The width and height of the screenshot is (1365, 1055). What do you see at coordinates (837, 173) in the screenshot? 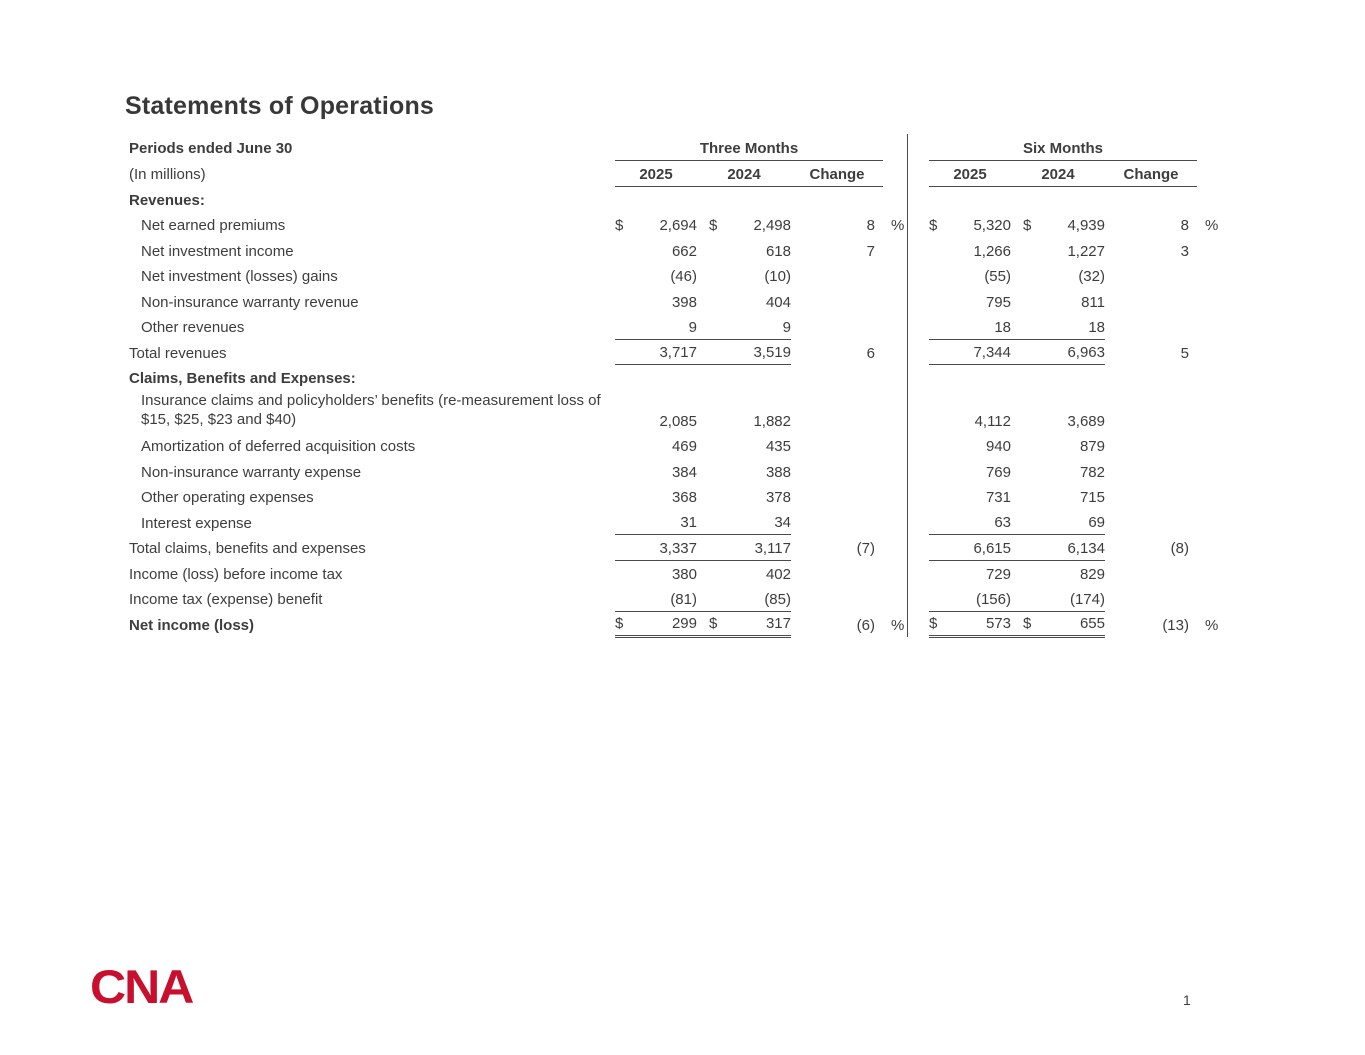
I see `col-header-change: Change` at bounding box center [837, 173].